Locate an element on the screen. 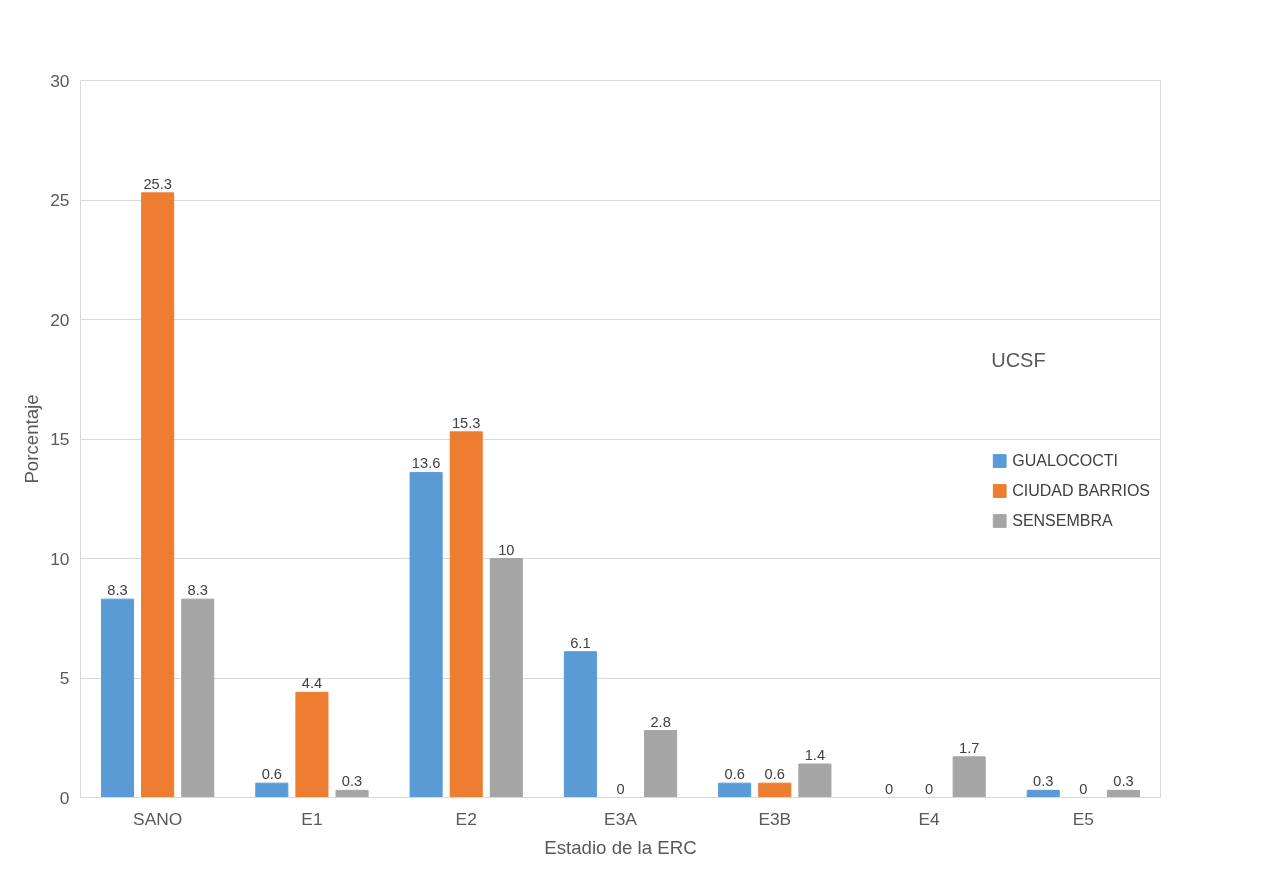  legend-label: CIUDAD BARRIOS is located at coordinates (1081, 490).